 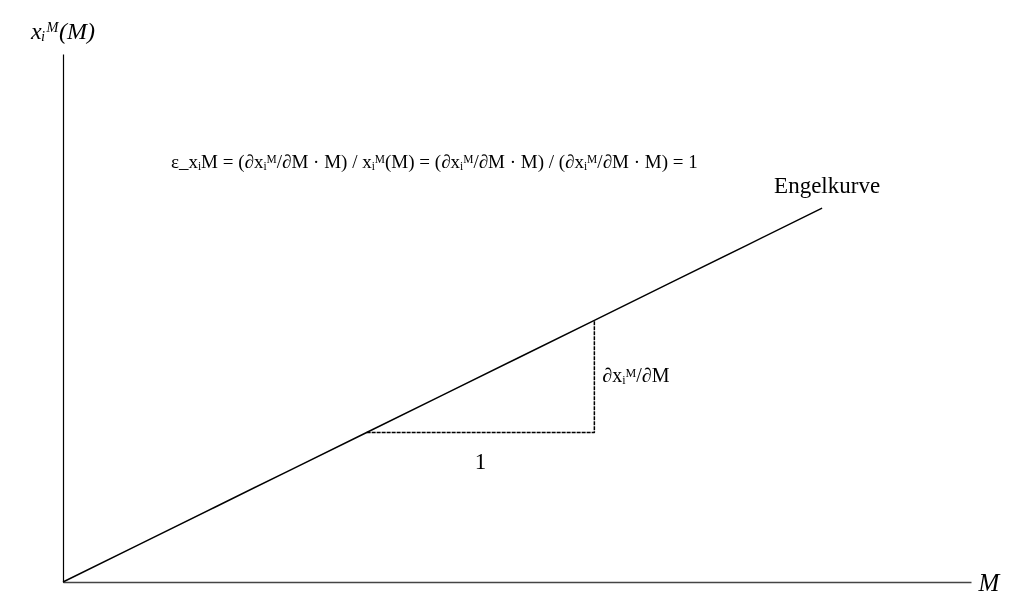 I want to click on series-label: Engelkurve, so click(x=827, y=186).